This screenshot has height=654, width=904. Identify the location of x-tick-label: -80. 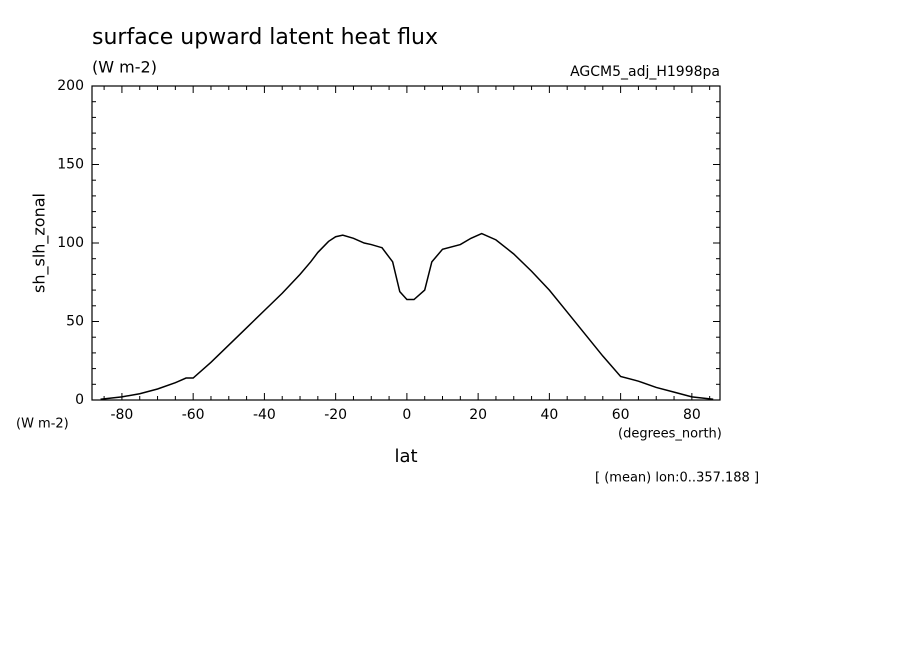
(121, 415).